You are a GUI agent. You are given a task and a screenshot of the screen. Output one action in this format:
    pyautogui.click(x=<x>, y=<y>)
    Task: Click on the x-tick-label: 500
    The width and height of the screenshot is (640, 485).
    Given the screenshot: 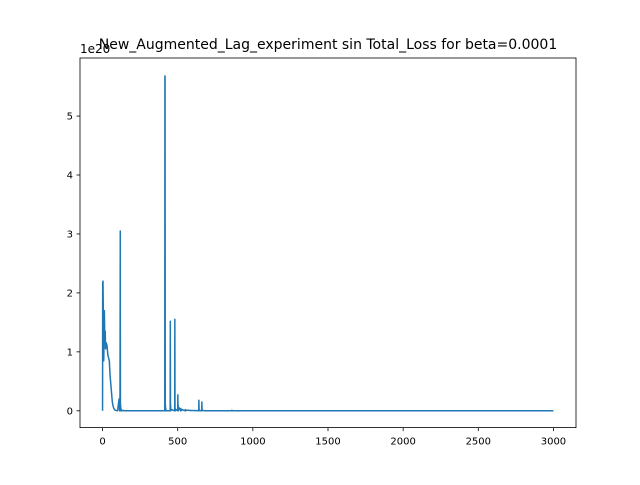 What is the action you would take?
    pyautogui.click(x=177, y=442)
    